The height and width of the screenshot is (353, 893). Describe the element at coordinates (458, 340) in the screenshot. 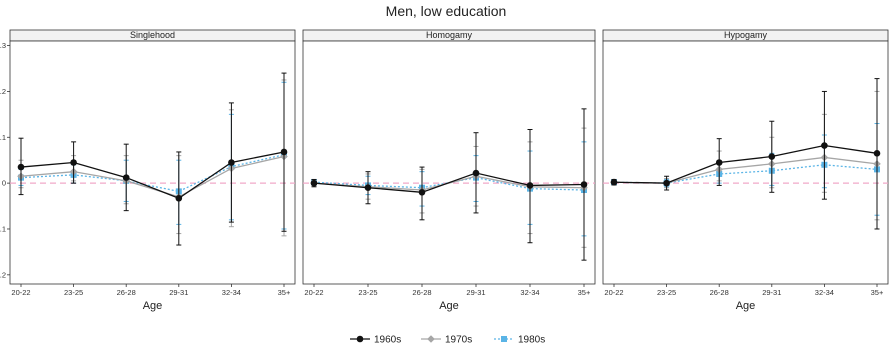

I see `legend-label: 1970s` at that location.